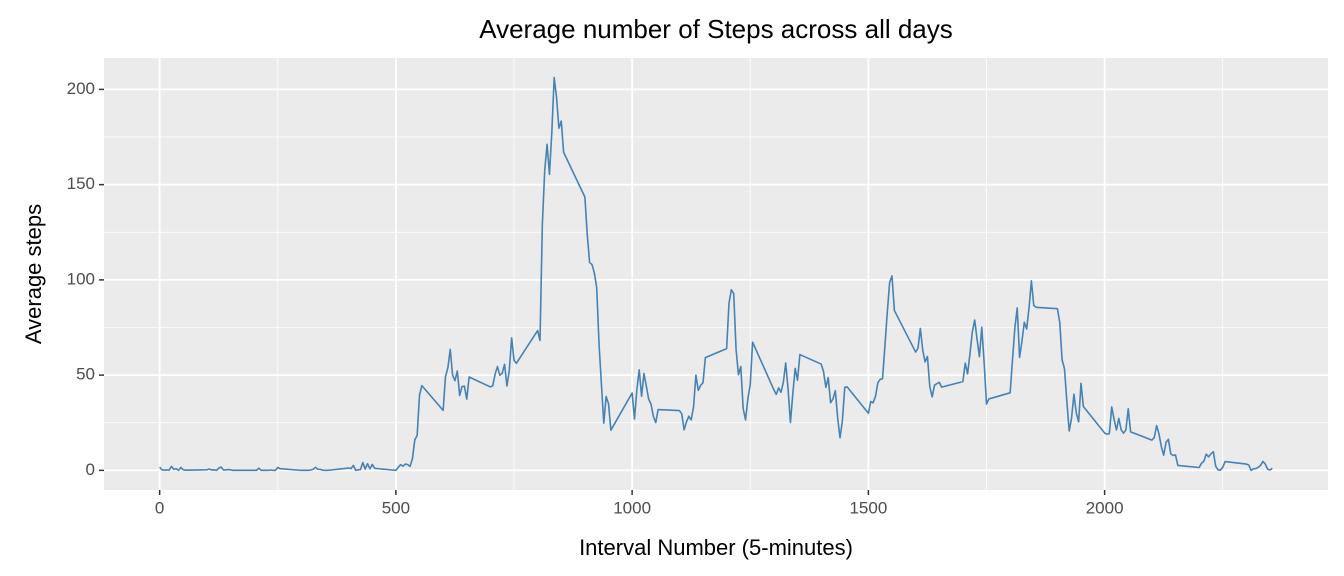 Image resolution: width=1344 pixels, height=576 pixels. Describe the element at coordinates (81, 183) in the screenshot. I see `y-tick-label: 150` at that location.